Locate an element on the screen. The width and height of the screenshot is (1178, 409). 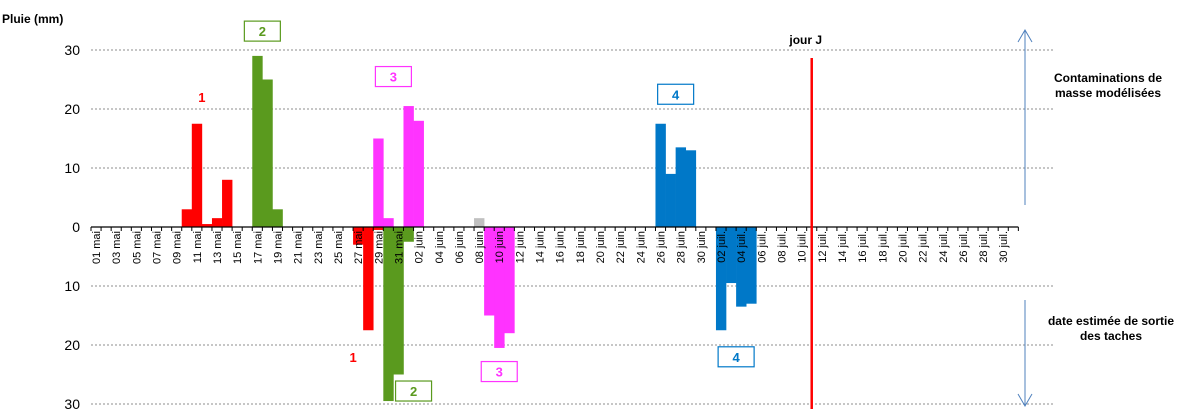
arrow-down-head is located at coordinates (1025, 400).